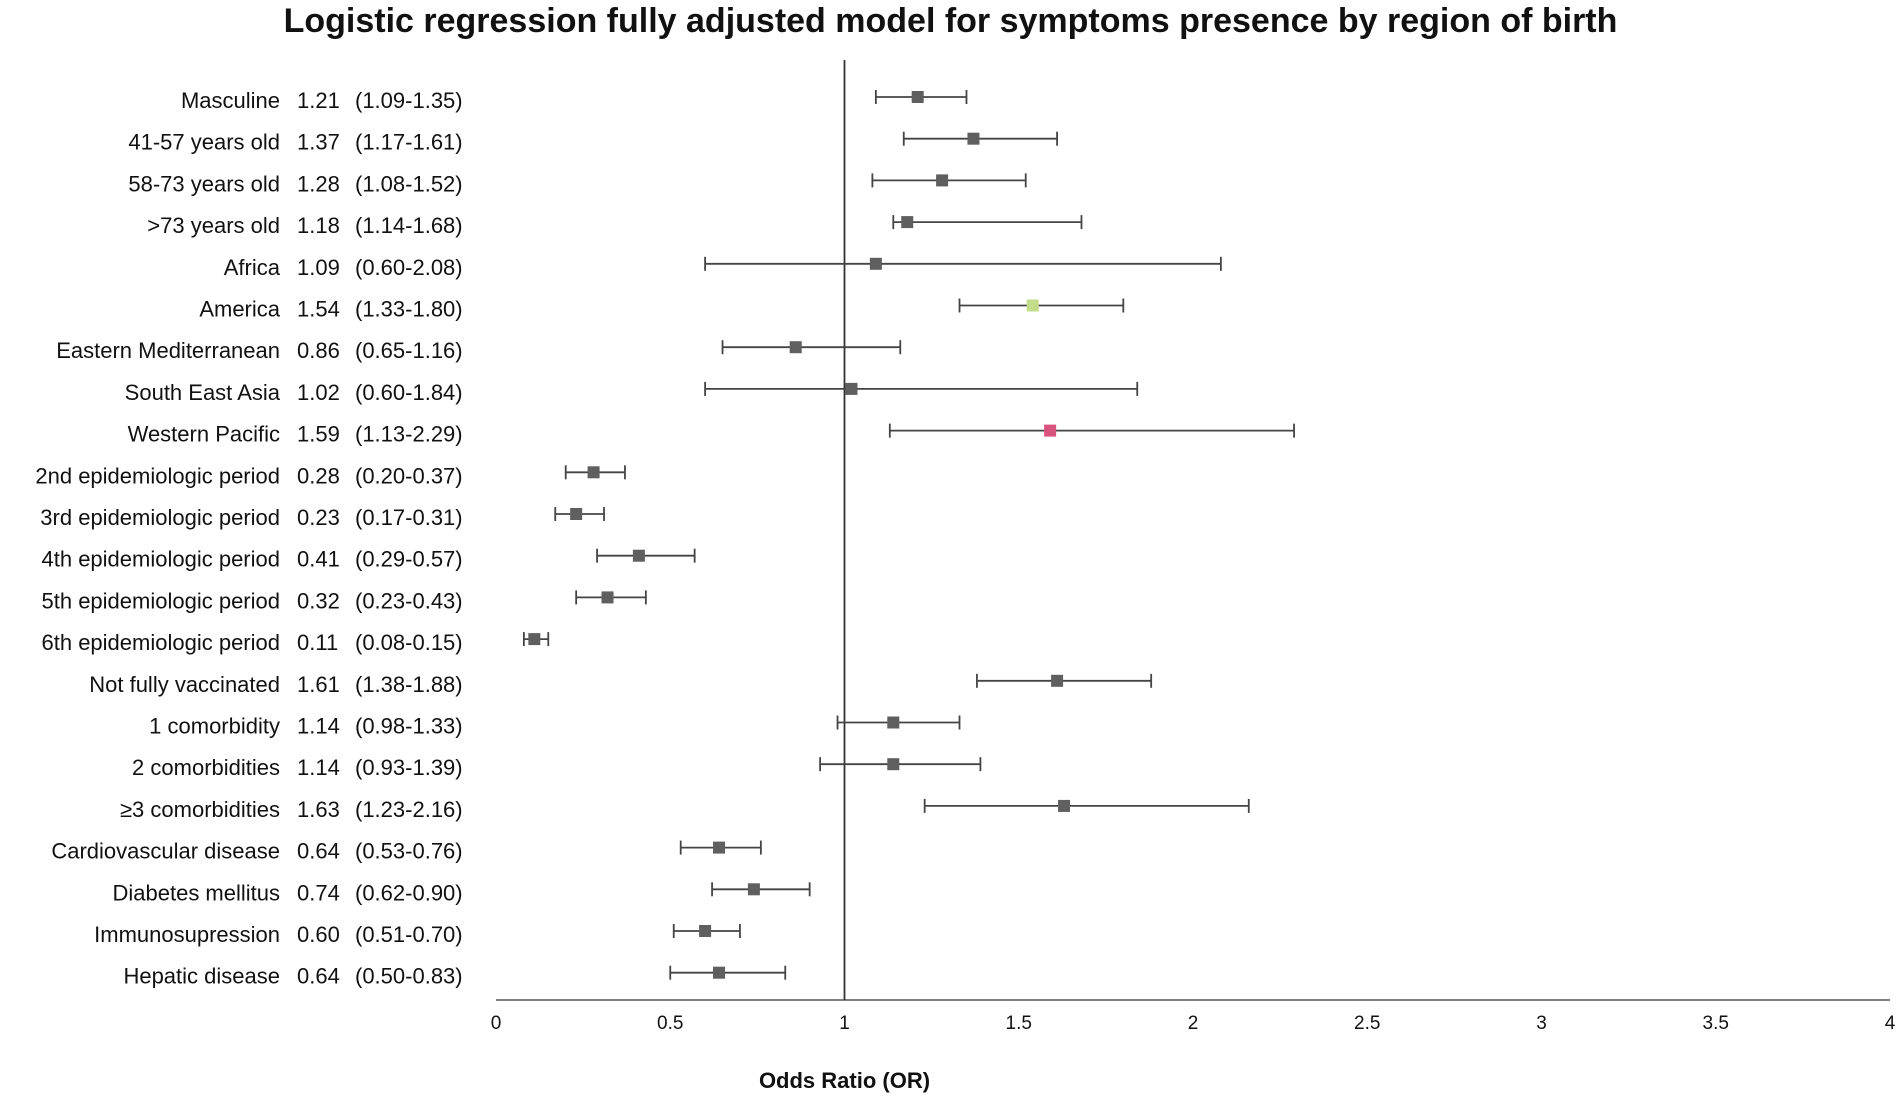 The image size is (1901, 1101). I want to click on ci-value: (0.20-0.37), so click(409, 475).